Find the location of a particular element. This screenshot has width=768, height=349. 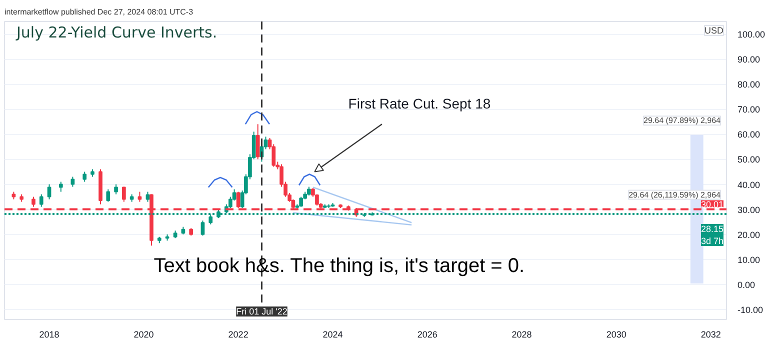

y-tick-label: 30.00 is located at coordinates (749, 209).